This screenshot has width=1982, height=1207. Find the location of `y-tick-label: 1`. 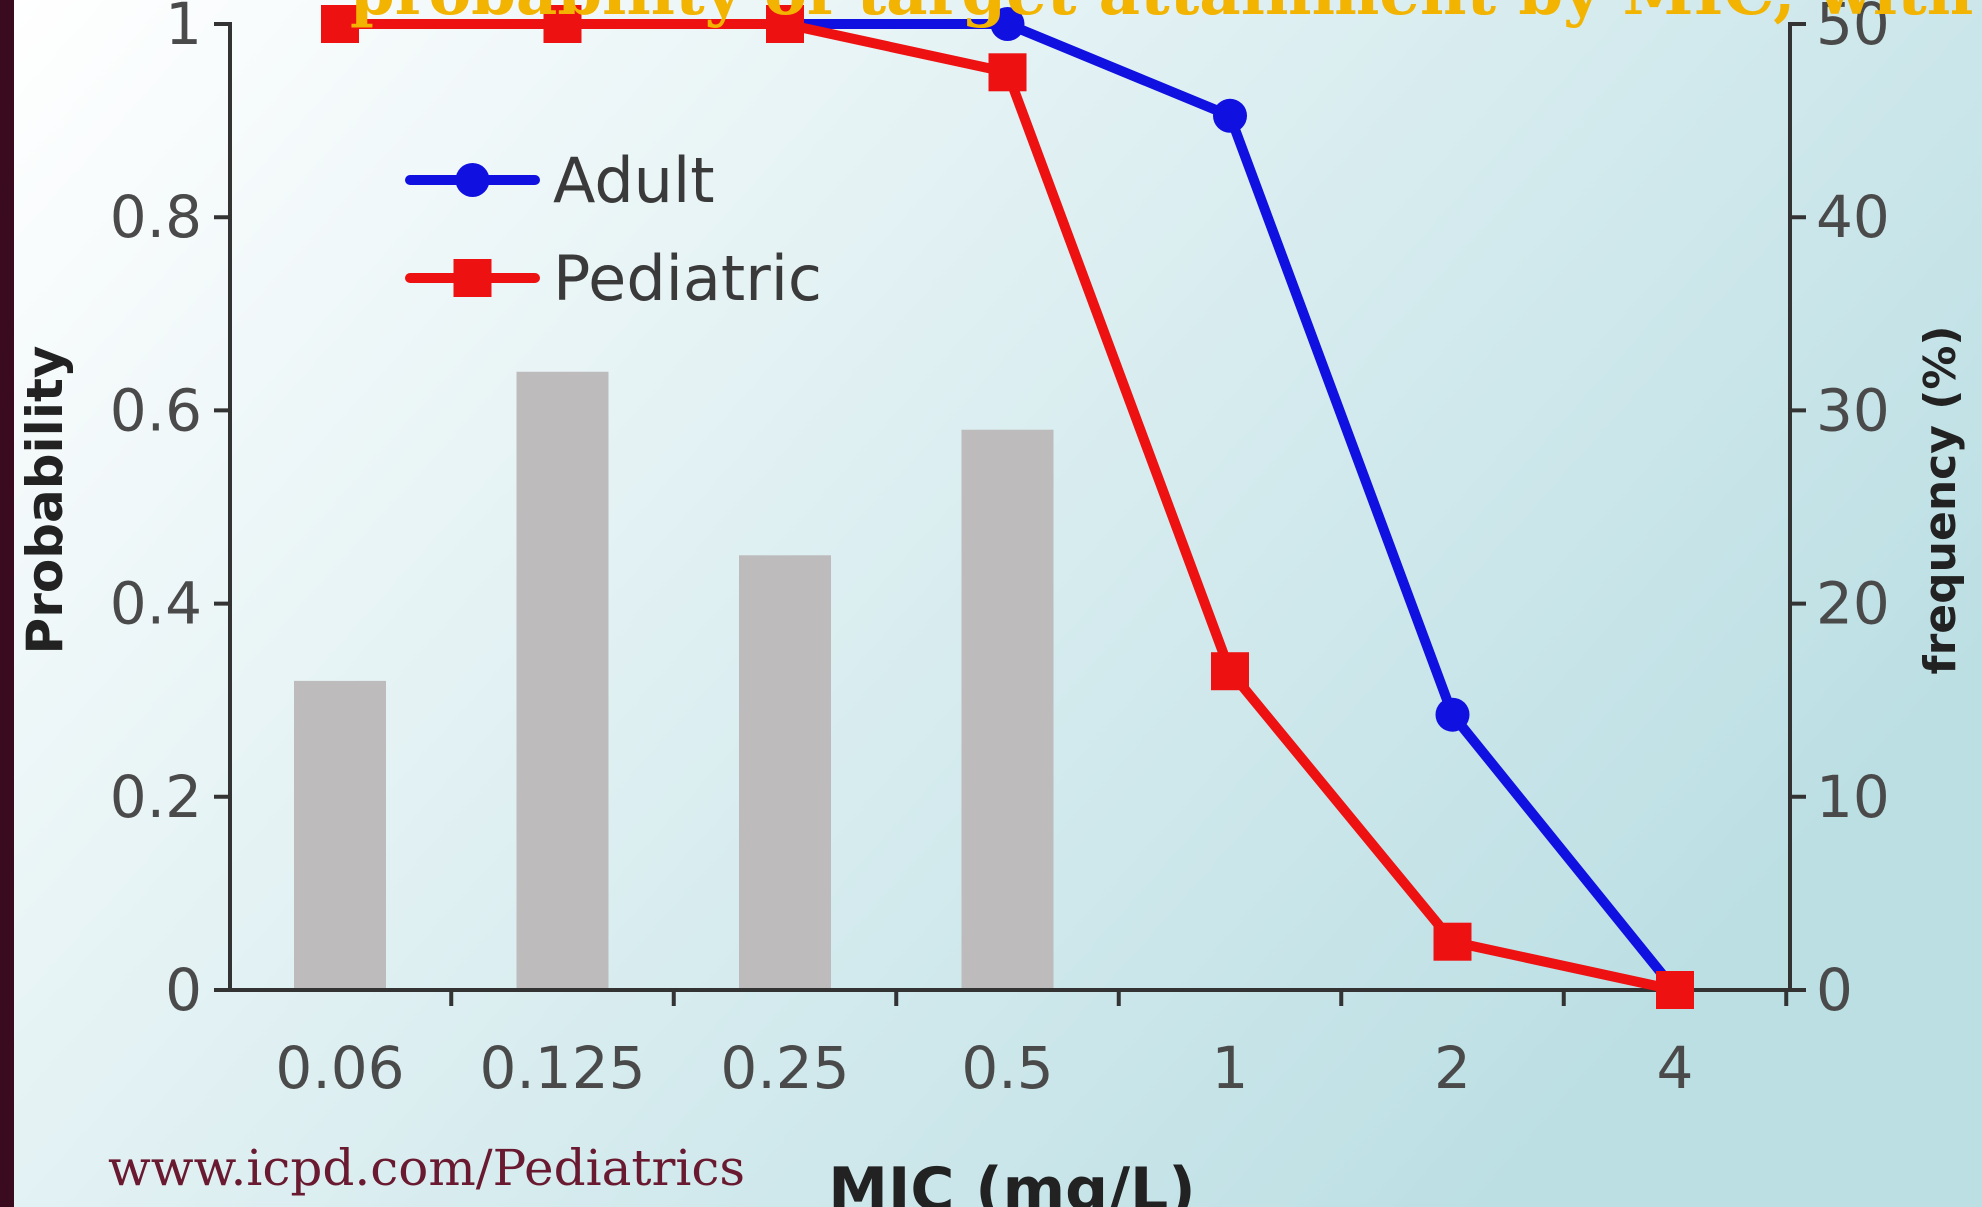

y-tick-label: 1 is located at coordinates (183, 29).